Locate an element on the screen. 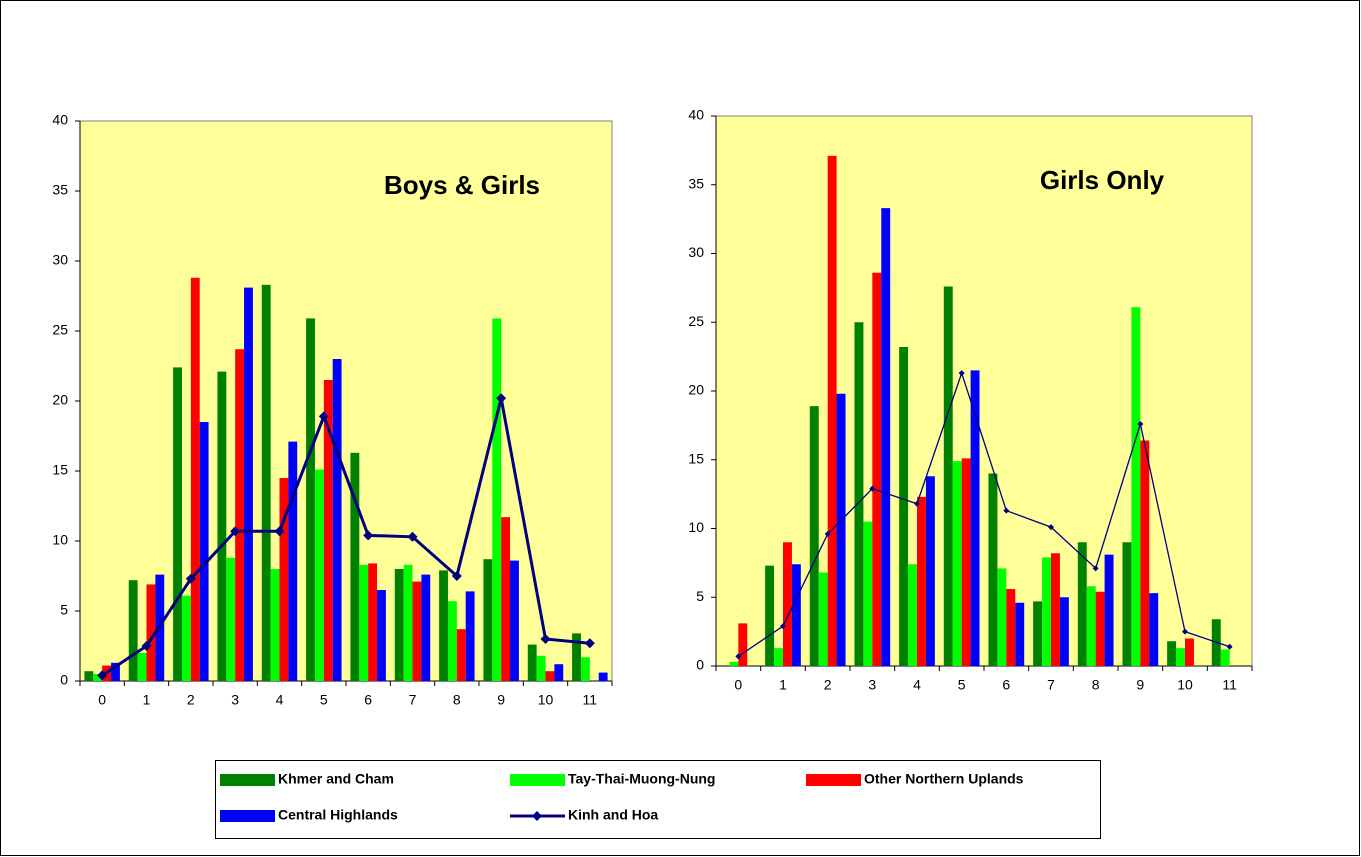 This screenshot has width=1361, height=857. x-tick-label: 5 is located at coordinates (962, 685).